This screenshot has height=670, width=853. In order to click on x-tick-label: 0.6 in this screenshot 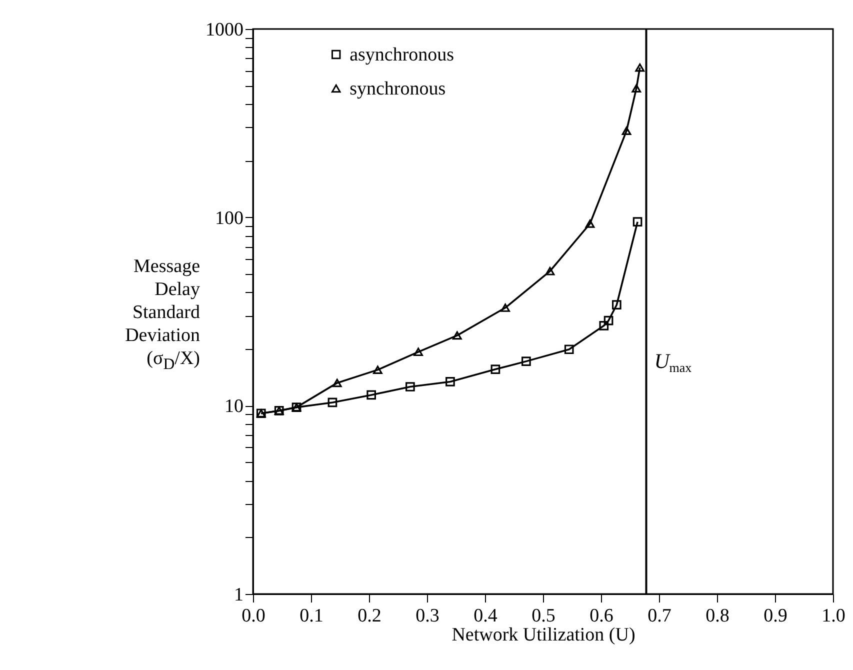, I will do `click(602, 616)`.